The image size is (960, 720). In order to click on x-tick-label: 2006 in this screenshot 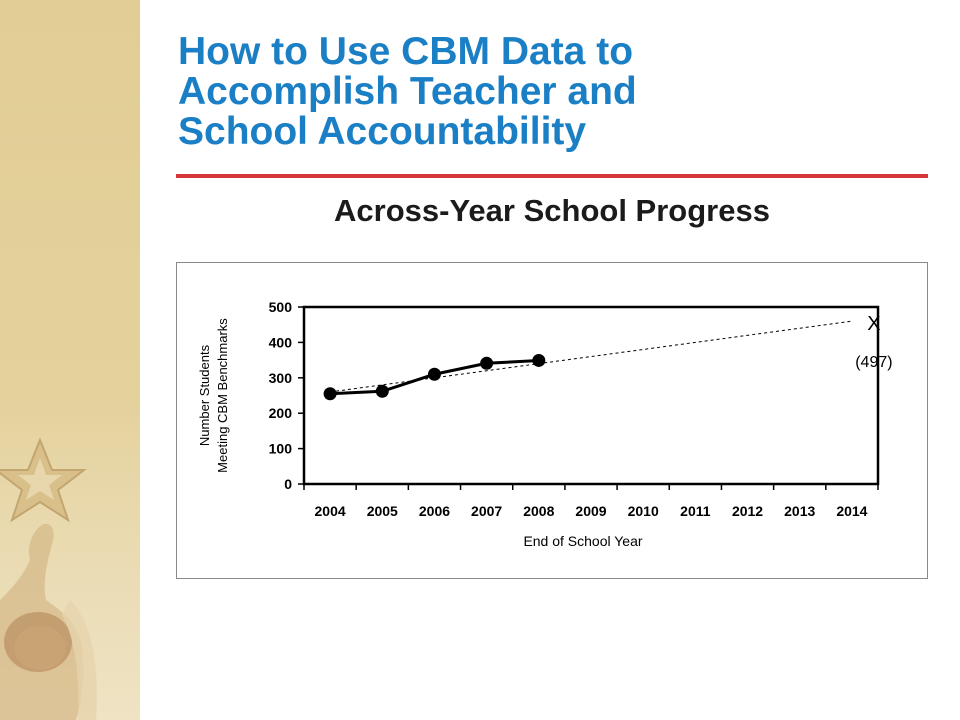, I will do `click(434, 511)`.